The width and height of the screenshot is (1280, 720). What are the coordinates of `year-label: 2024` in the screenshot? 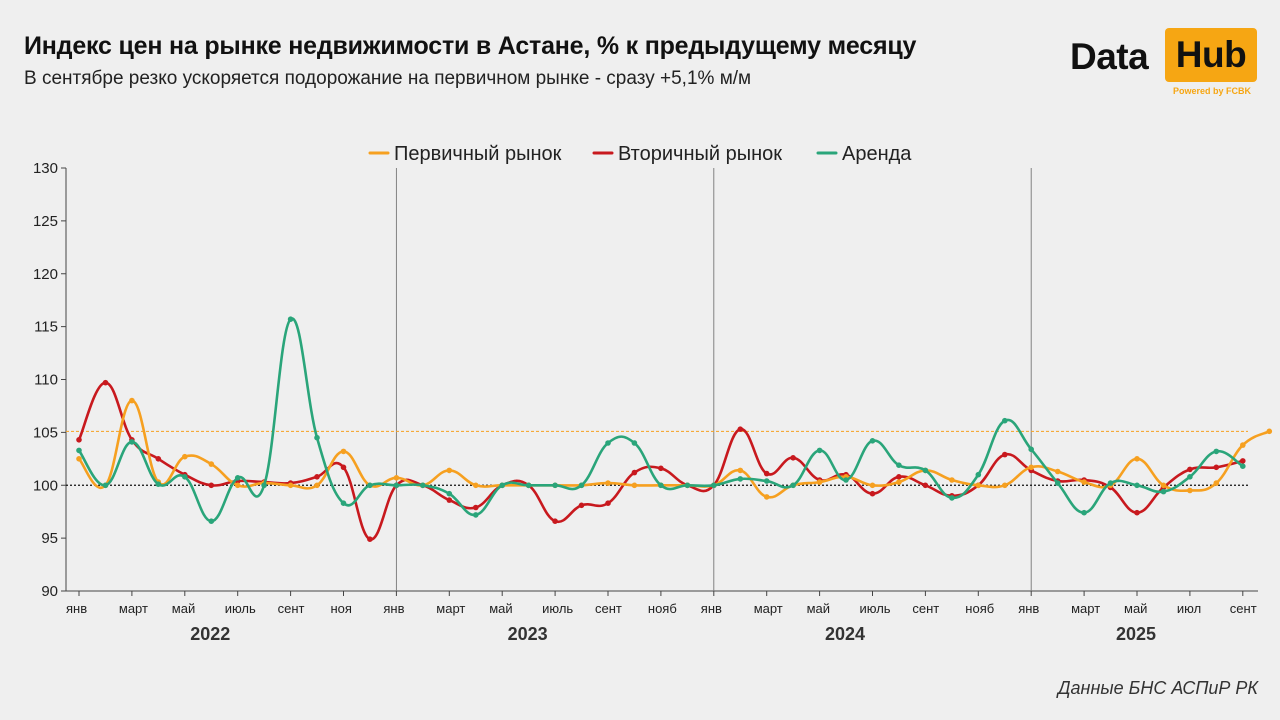 It's located at (845, 634).